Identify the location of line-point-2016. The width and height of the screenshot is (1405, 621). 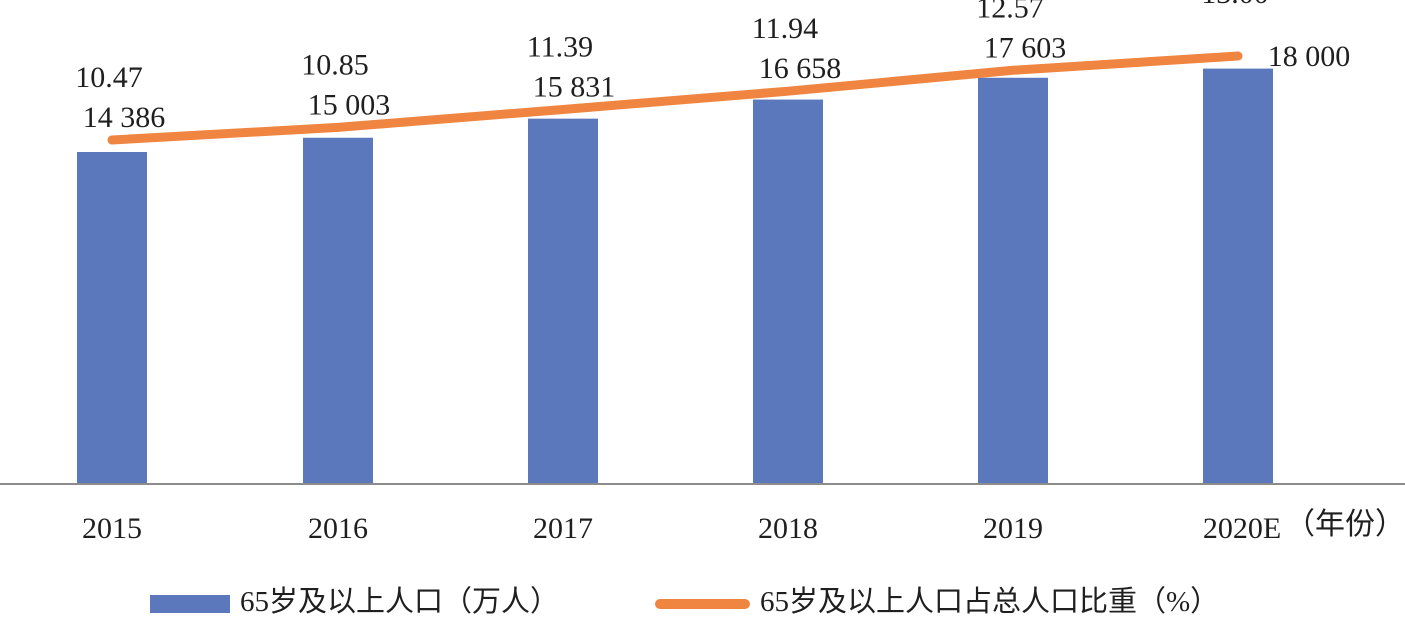
(338, 127).